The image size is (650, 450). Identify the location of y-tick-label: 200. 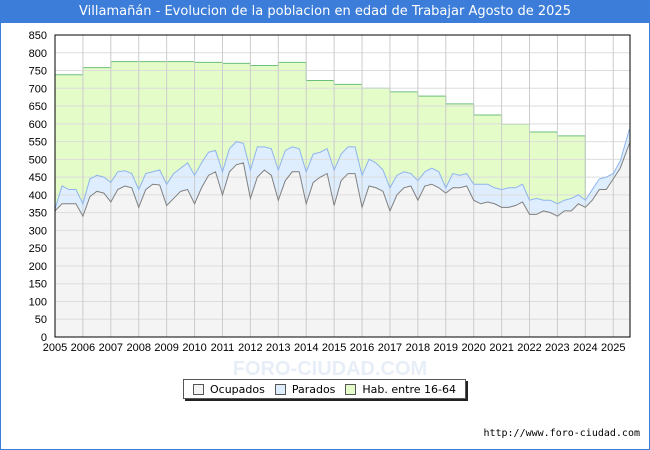
(38, 267).